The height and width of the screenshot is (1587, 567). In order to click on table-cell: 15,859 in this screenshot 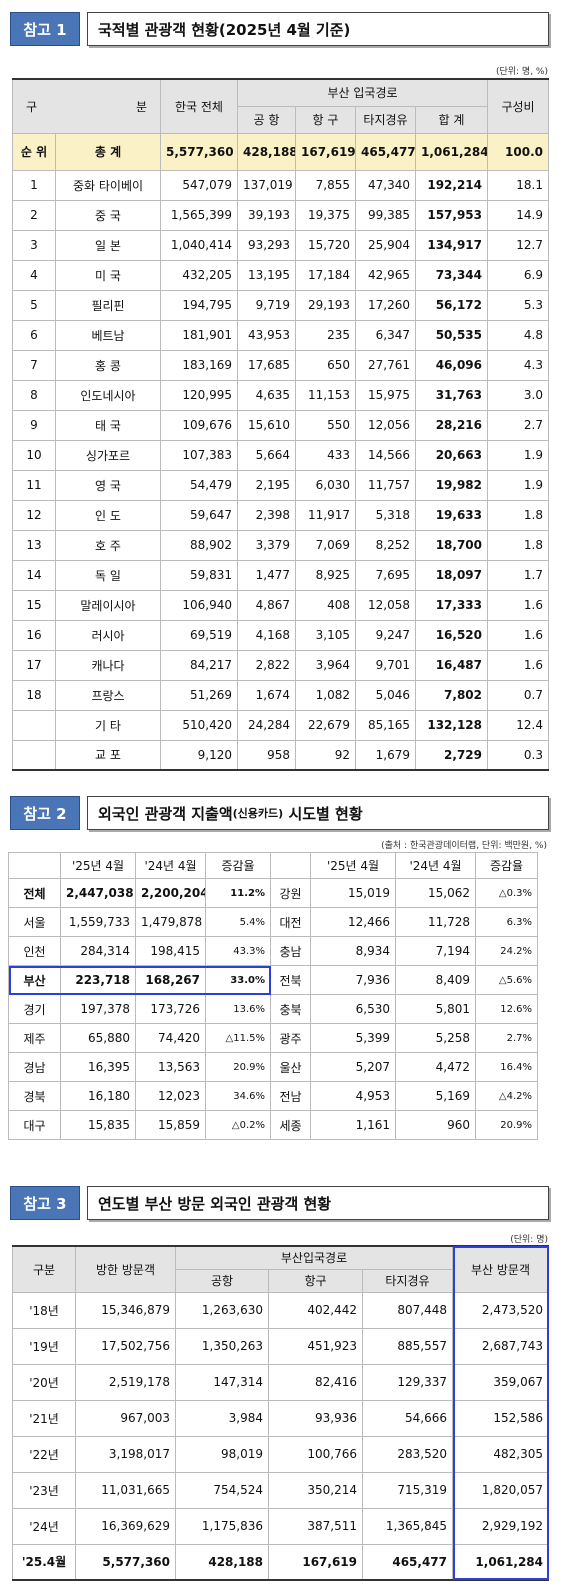, I will do `click(170, 1125)`.